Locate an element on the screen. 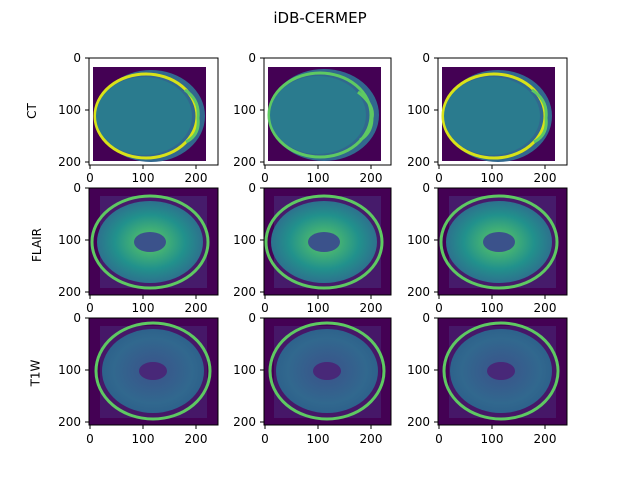 This screenshot has height=480, width=640. ct-xticks: 0 100 200 0 100 200 0 100 200 is located at coordinates (321, 175).